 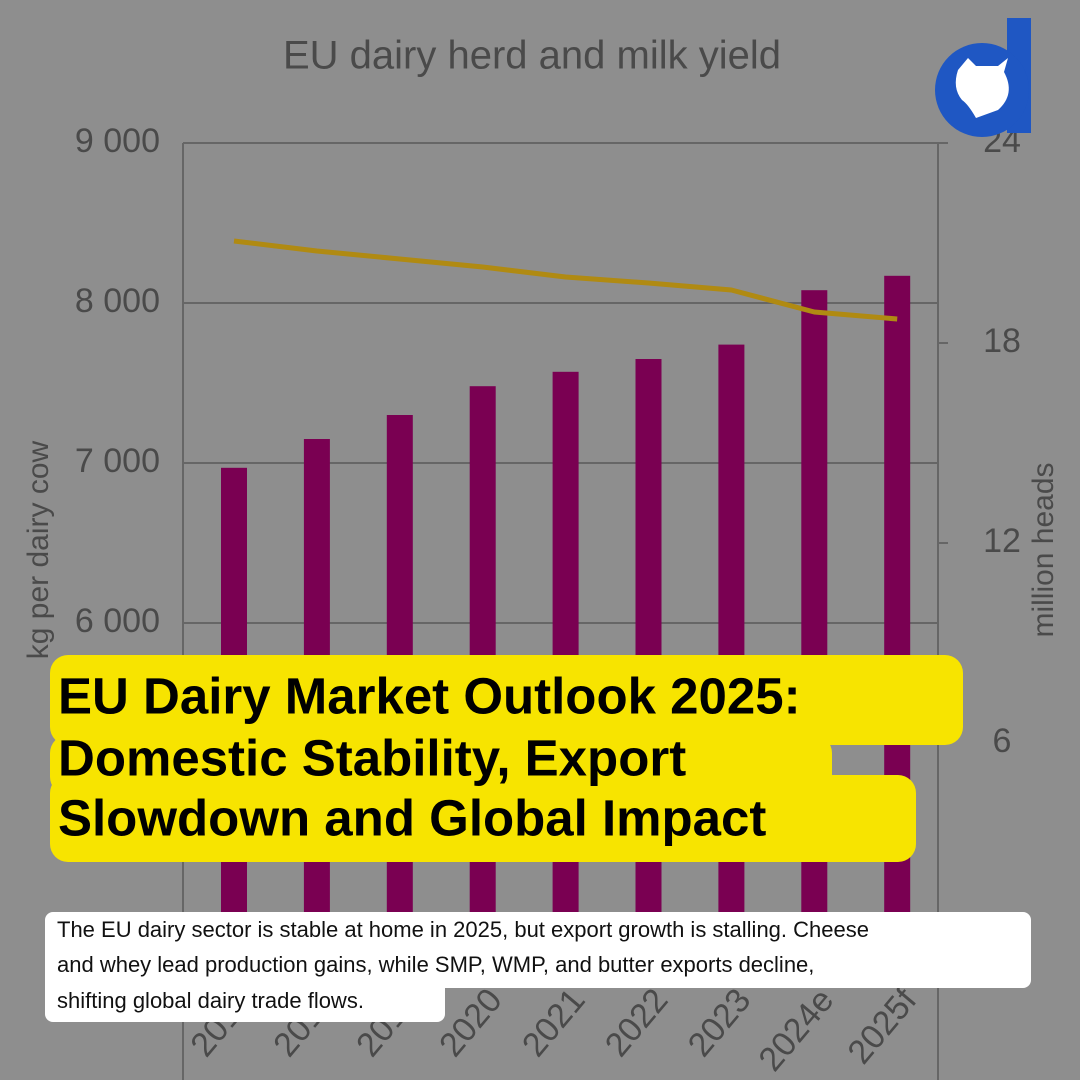 What do you see at coordinates (117, 621) in the screenshot?
I see `y-tick-label: 6 000` at bounding box center [117, 621].